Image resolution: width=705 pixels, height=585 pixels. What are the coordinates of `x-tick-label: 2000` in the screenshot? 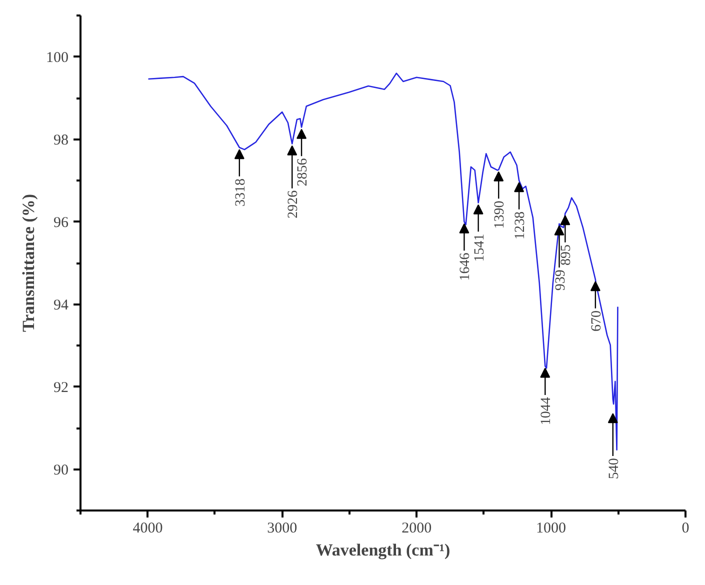 It's located at (417, 528).